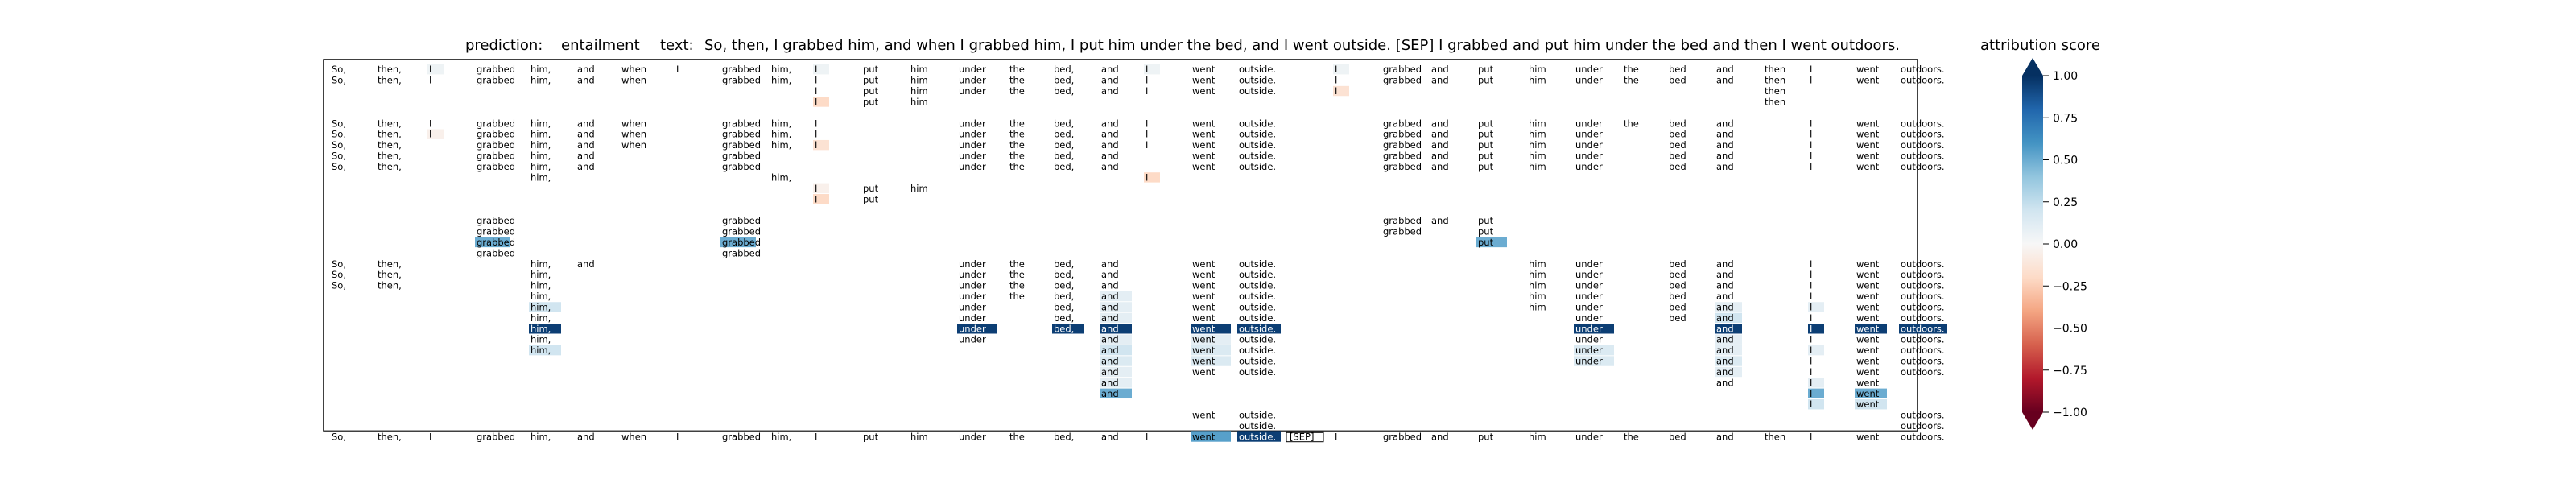 The image size is (2576, 483). Describe the element at coordinates (2070, 371) in the screenshot. I see `colorbar-tick-label: −0.75` at that location.